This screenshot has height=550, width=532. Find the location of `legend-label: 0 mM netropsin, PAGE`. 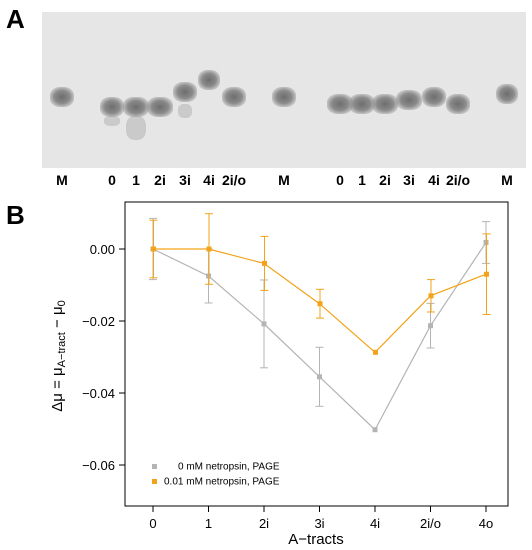

legend-label: 0 mM netropsin, PAGE is located at coordinates (229, 467).